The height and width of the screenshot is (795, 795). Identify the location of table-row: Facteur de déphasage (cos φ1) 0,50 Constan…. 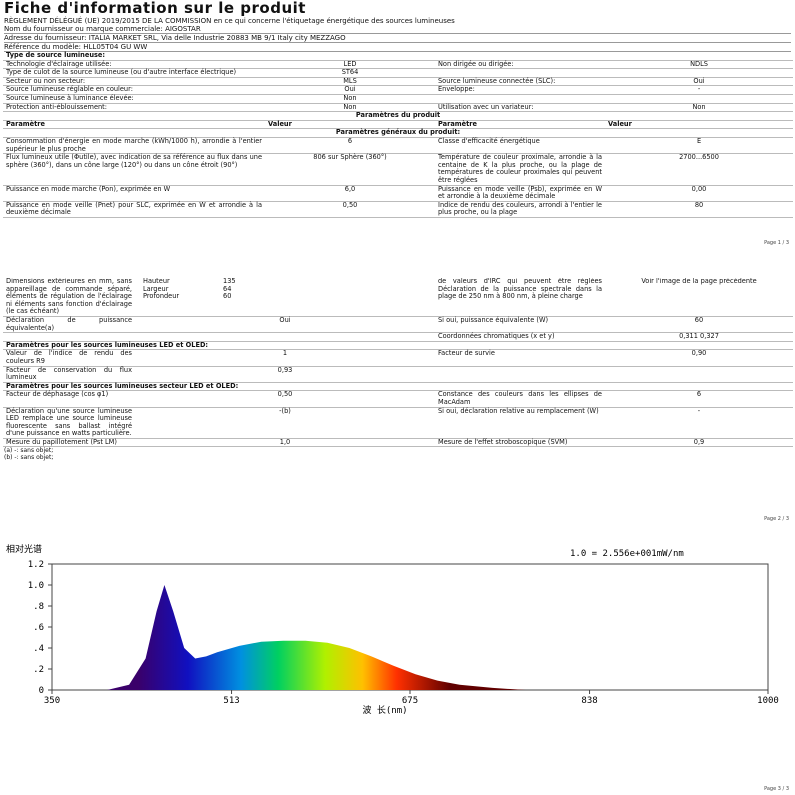
(398, 399).